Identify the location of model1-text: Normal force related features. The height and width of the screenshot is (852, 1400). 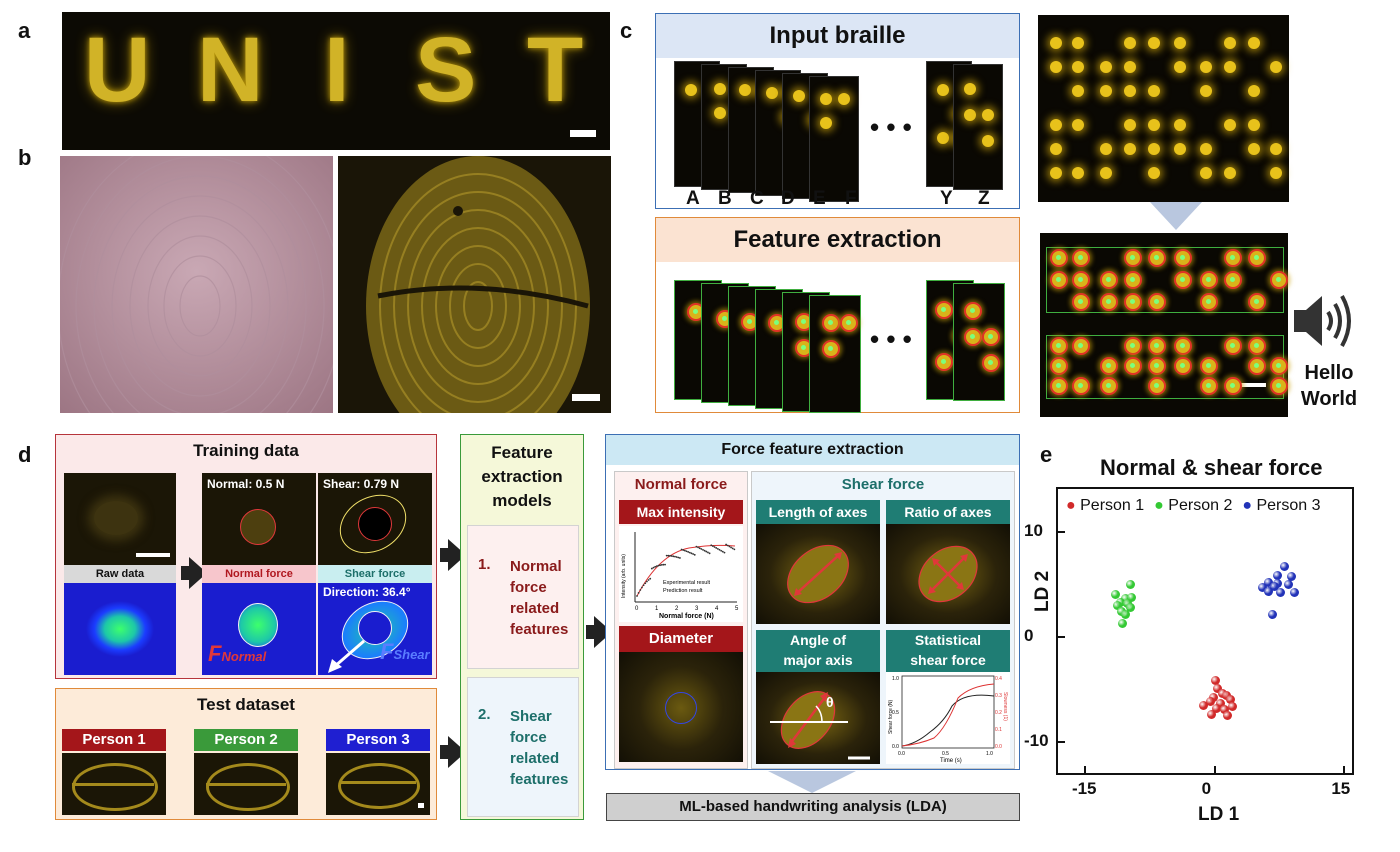
(539, 598).